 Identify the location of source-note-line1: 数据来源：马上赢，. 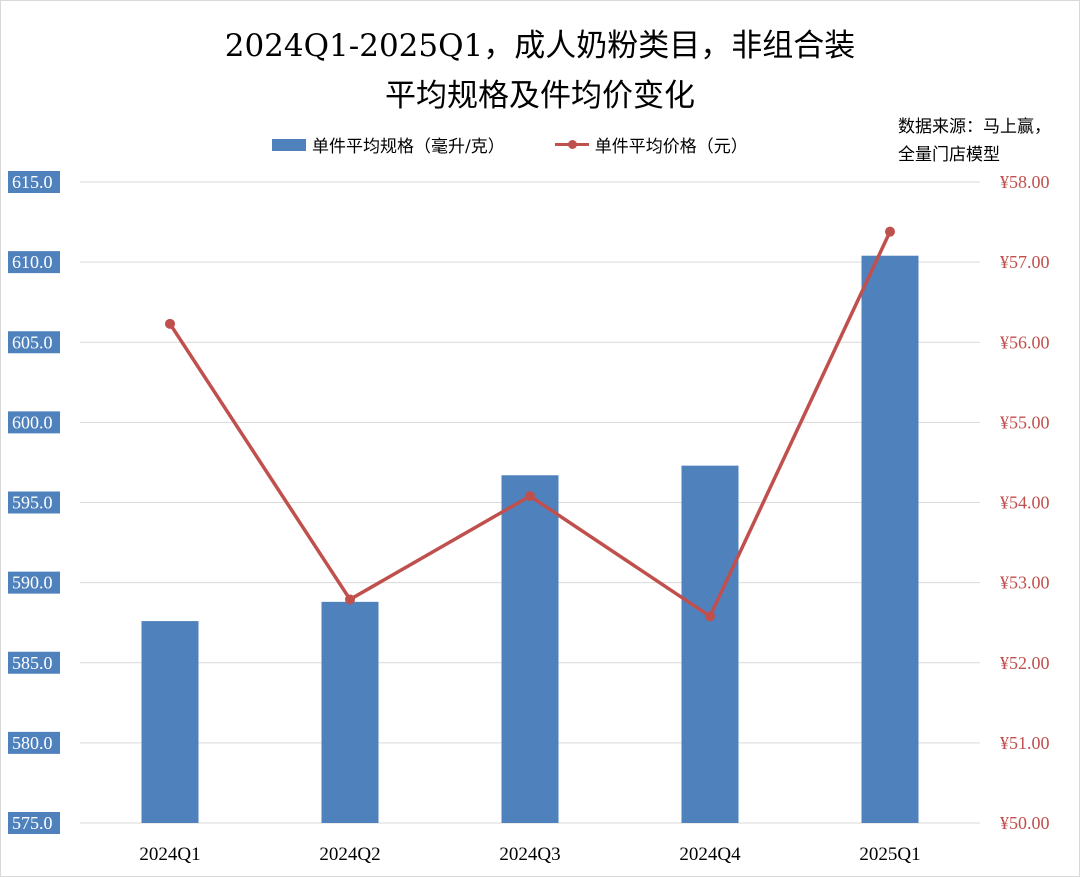
(974, 127).